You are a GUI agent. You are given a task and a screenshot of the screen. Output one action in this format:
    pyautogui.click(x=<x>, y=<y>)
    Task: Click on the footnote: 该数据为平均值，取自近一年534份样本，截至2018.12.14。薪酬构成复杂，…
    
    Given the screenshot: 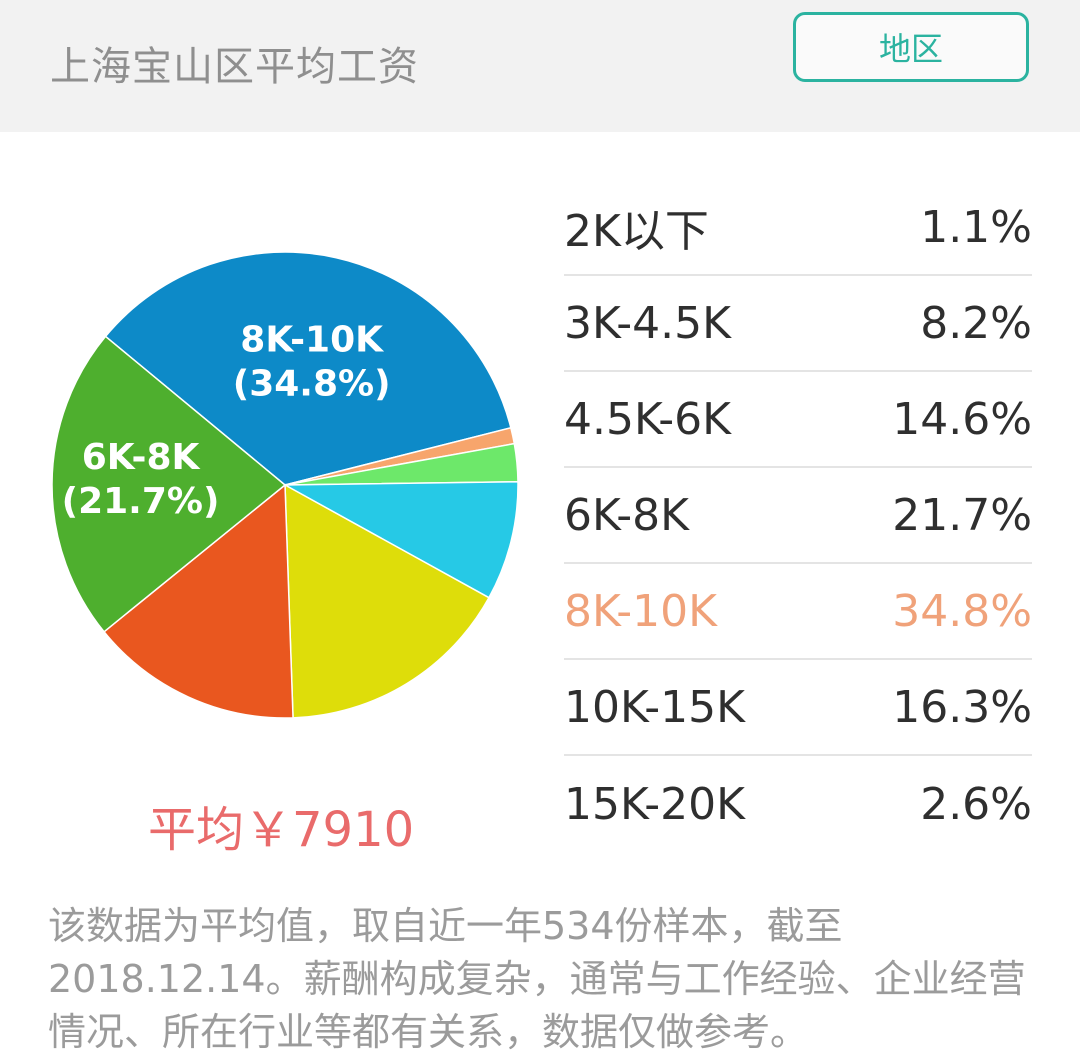 What is the action you would take?
    pyautogui.click(x=537, y=979)
    